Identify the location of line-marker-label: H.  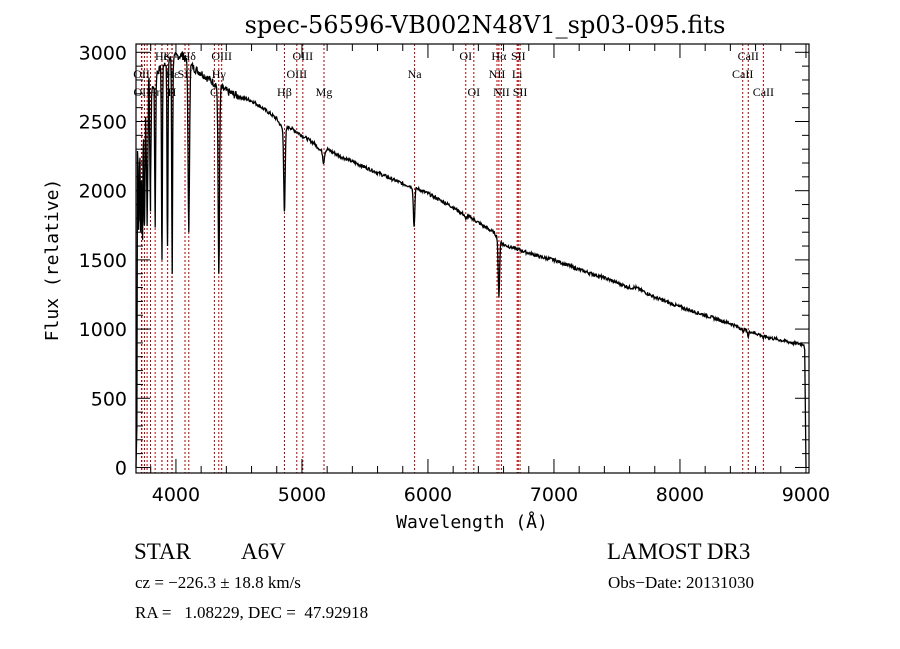
(172, 92).